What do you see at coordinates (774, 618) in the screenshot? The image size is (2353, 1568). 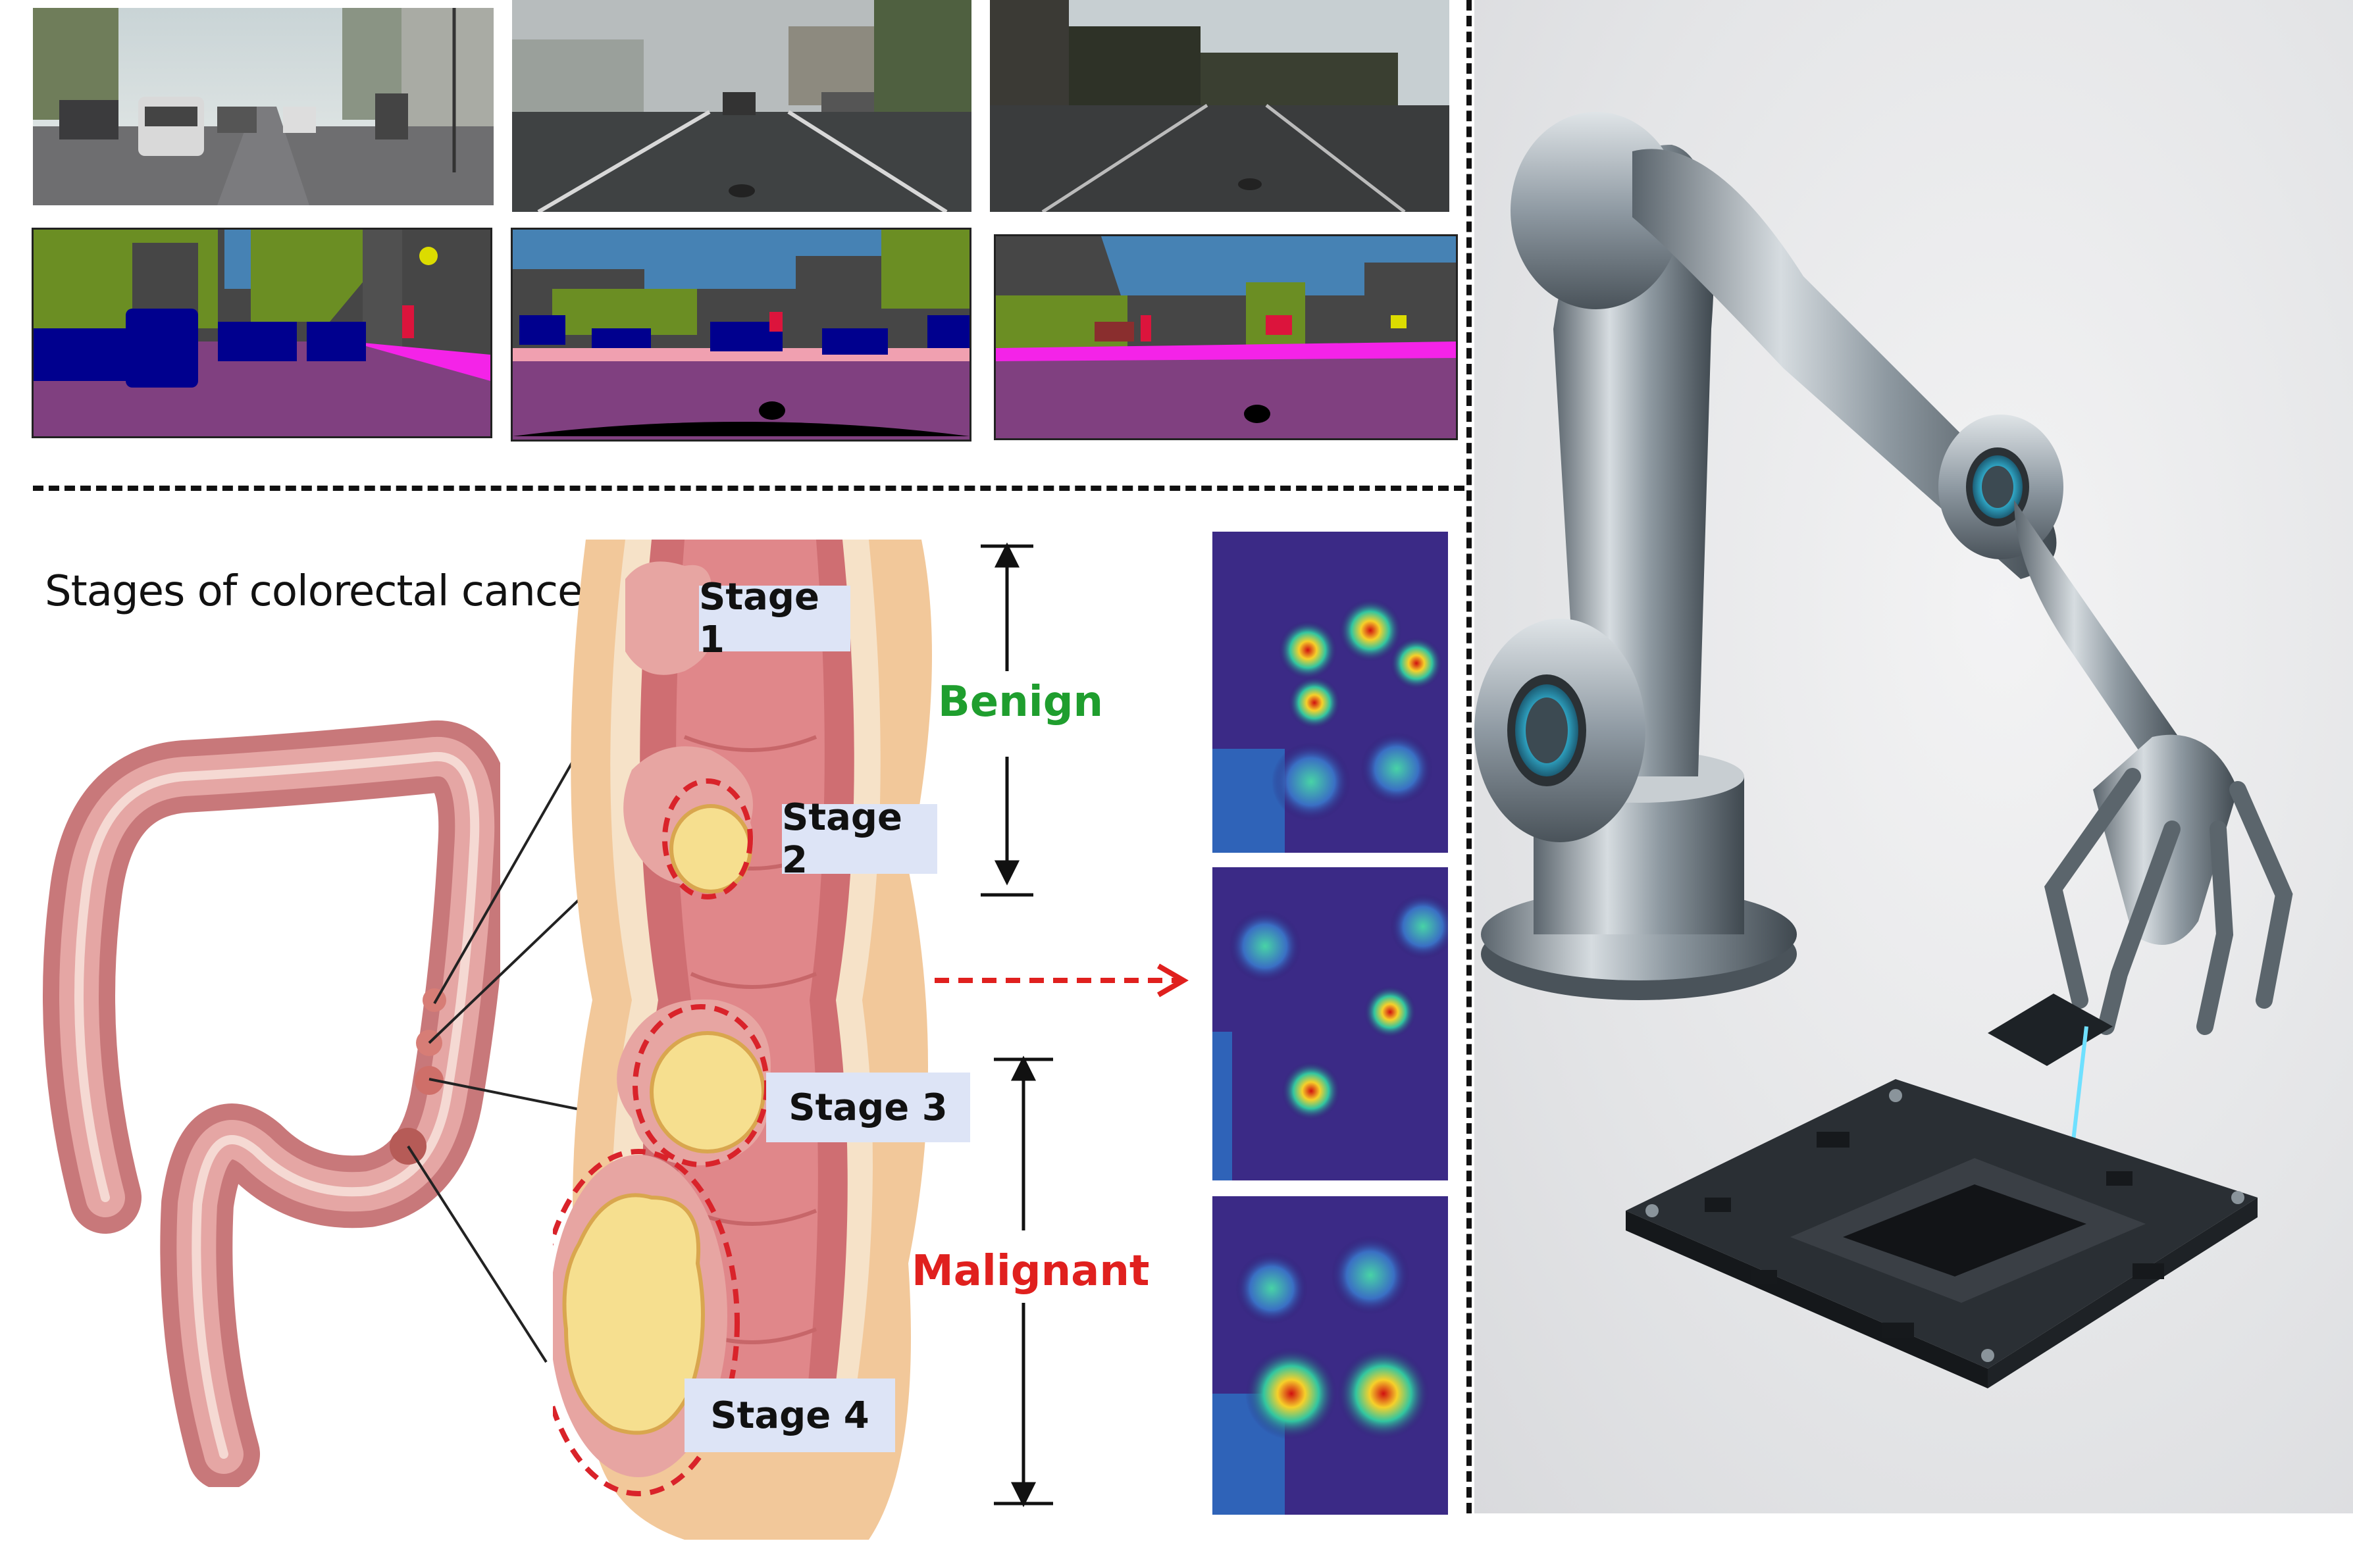 I see `stage-1-label: Stage 1` at bounding box center [774, 618].